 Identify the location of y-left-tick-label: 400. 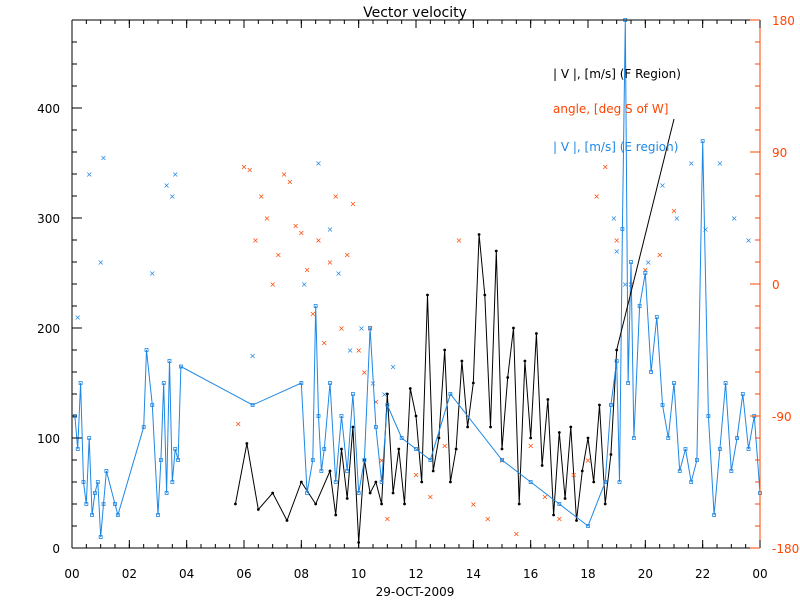
(48, 109).